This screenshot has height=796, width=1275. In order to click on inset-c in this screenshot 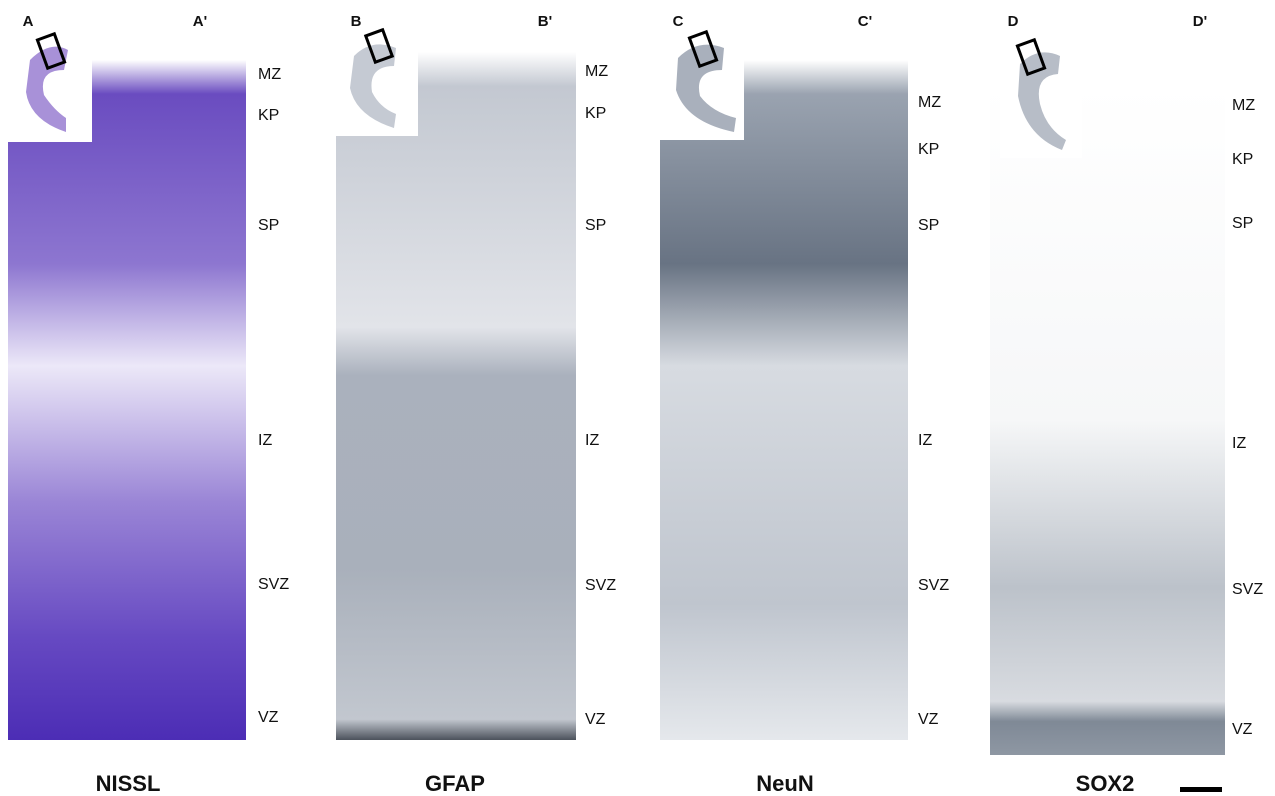, I will do `click(701, 84)`.